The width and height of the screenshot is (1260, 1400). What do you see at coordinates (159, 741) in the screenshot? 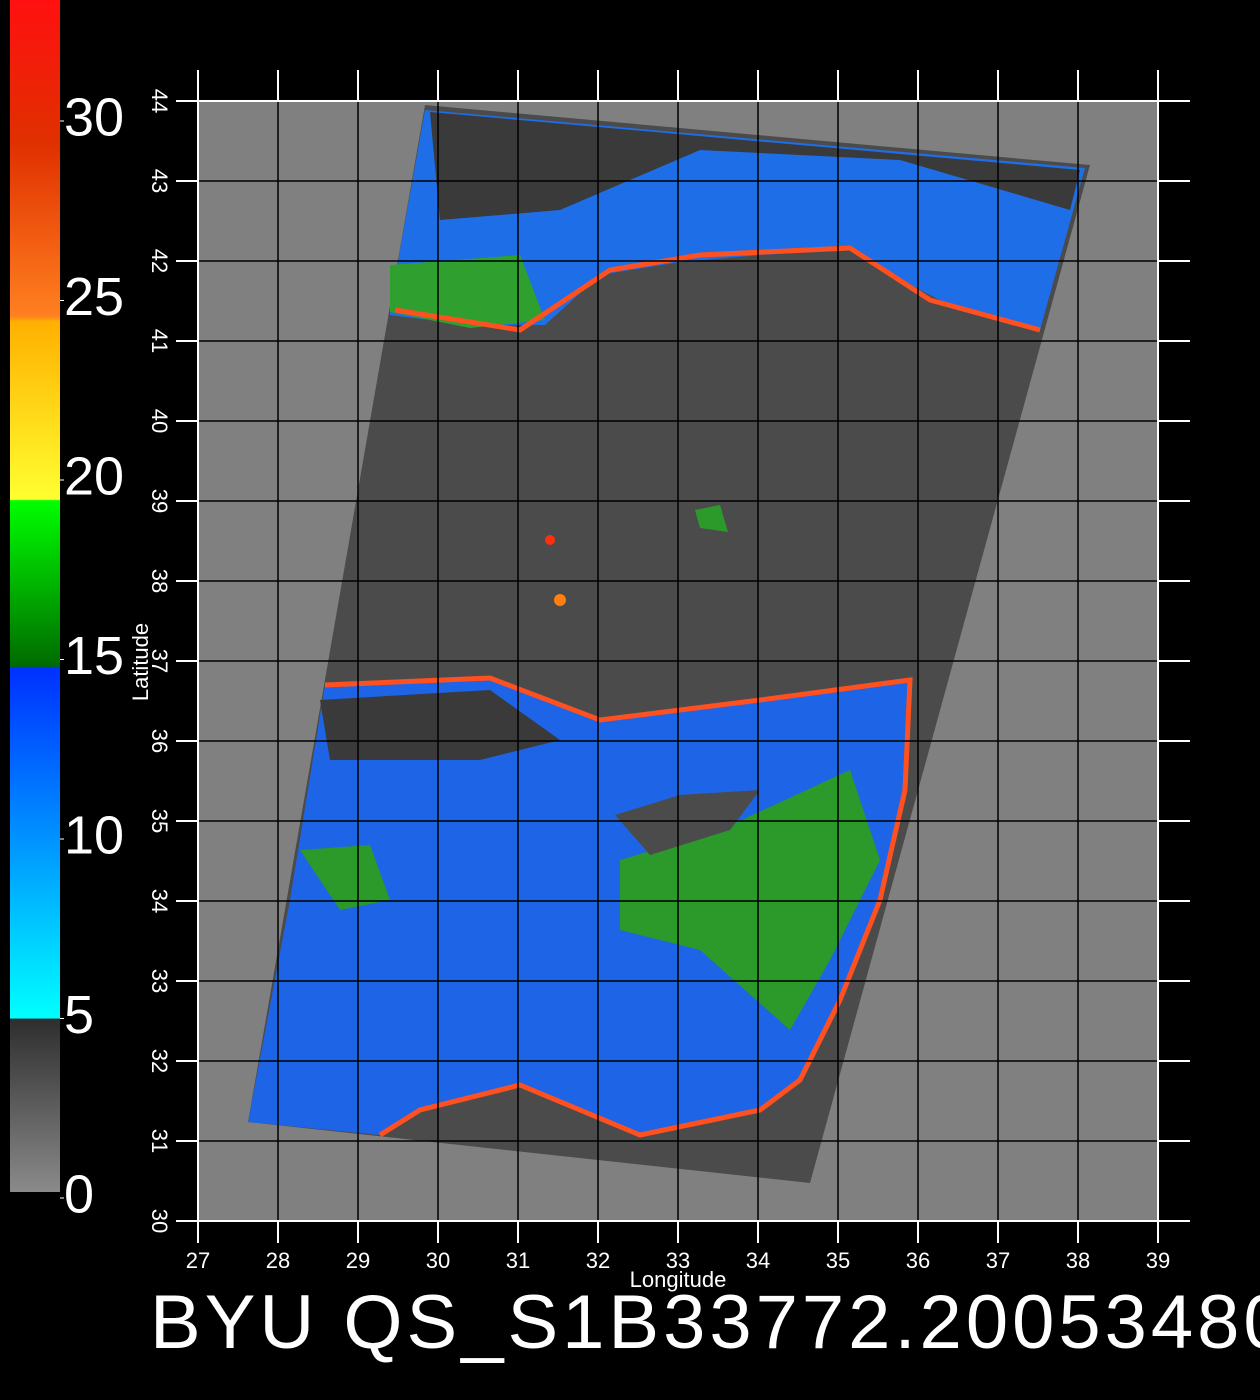
I see `y-tick-label: 36` at bounding box center [159, 741].